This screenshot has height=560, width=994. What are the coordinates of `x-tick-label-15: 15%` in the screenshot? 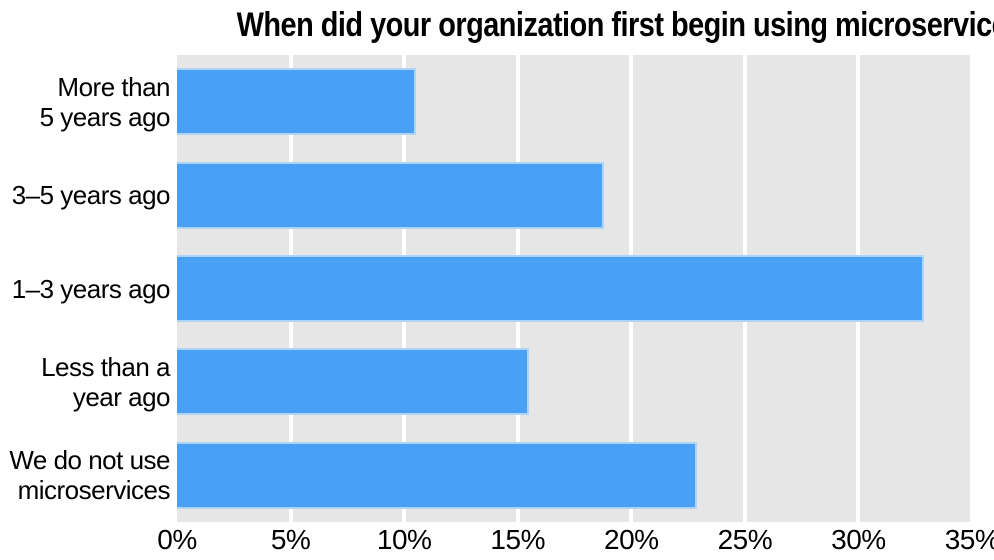 It's located at (517, 539).